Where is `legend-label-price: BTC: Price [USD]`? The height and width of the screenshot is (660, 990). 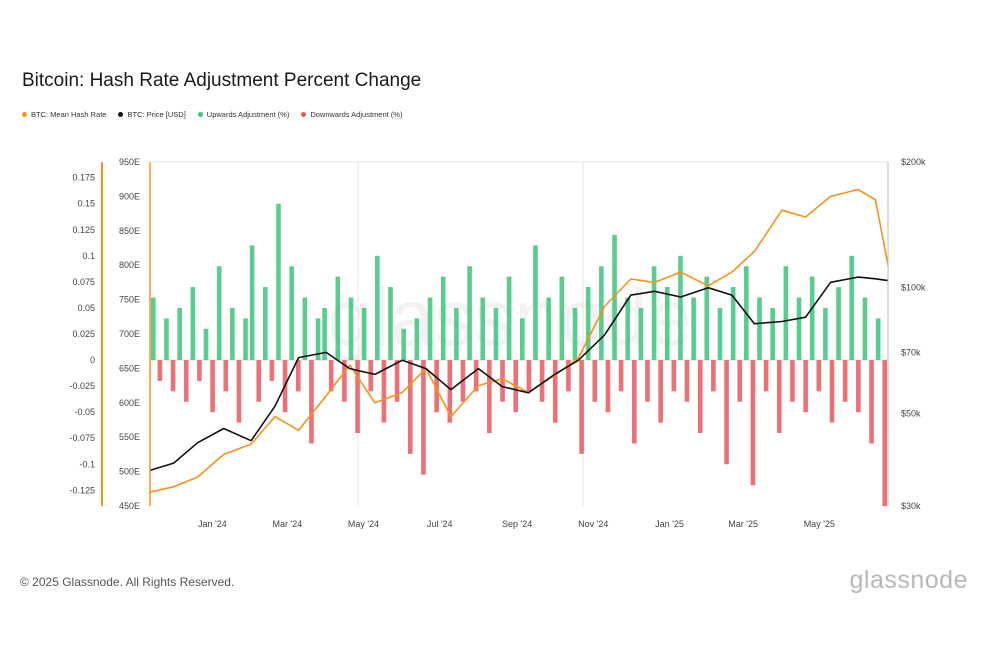 legend-label-price: BTC: Price [USD] is located at coordinates (156, 114).